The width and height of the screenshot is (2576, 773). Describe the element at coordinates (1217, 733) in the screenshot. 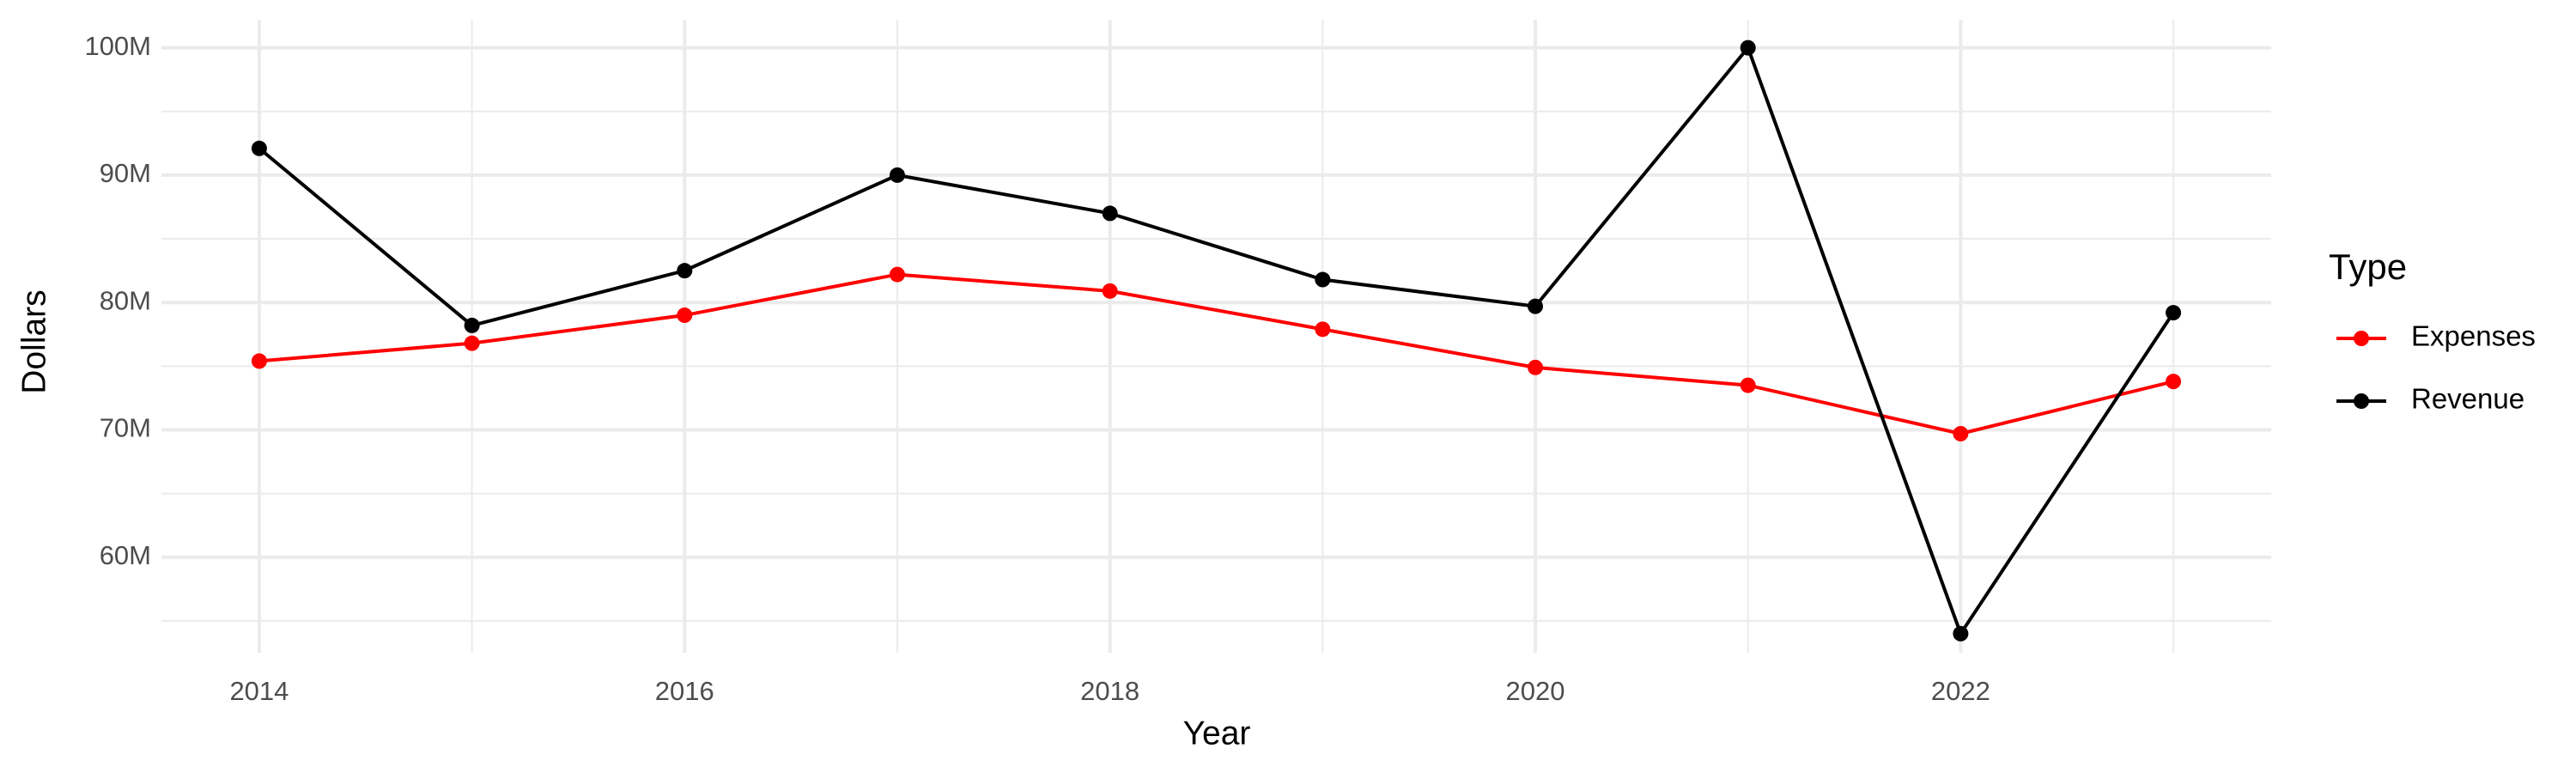

I see `x-axis-title: Year` at that location.